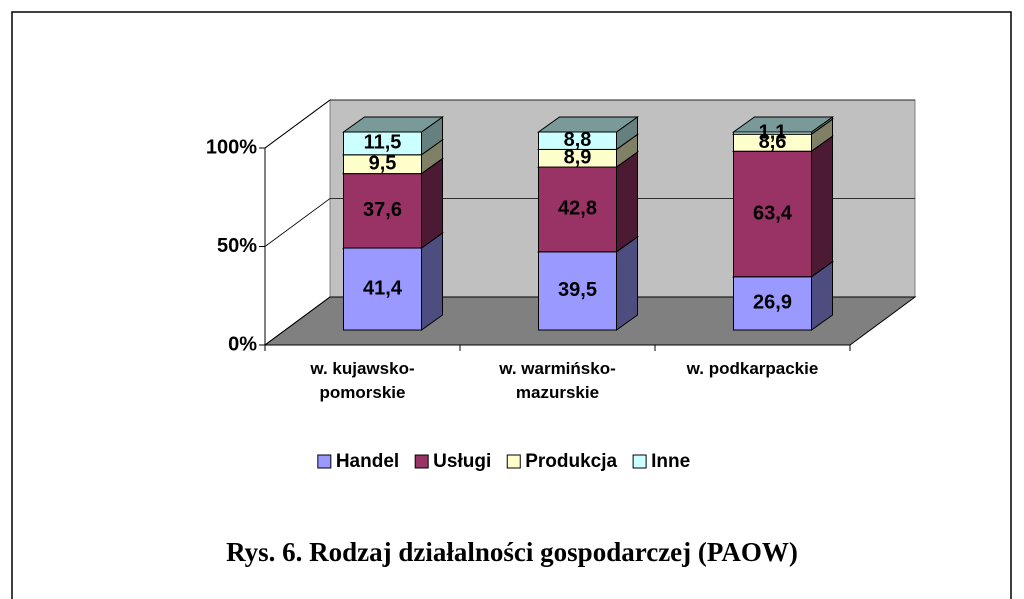  Describe the element at coordinates (231, 147) in the screenshot. I see `y-tick-label: 100%` at that location.